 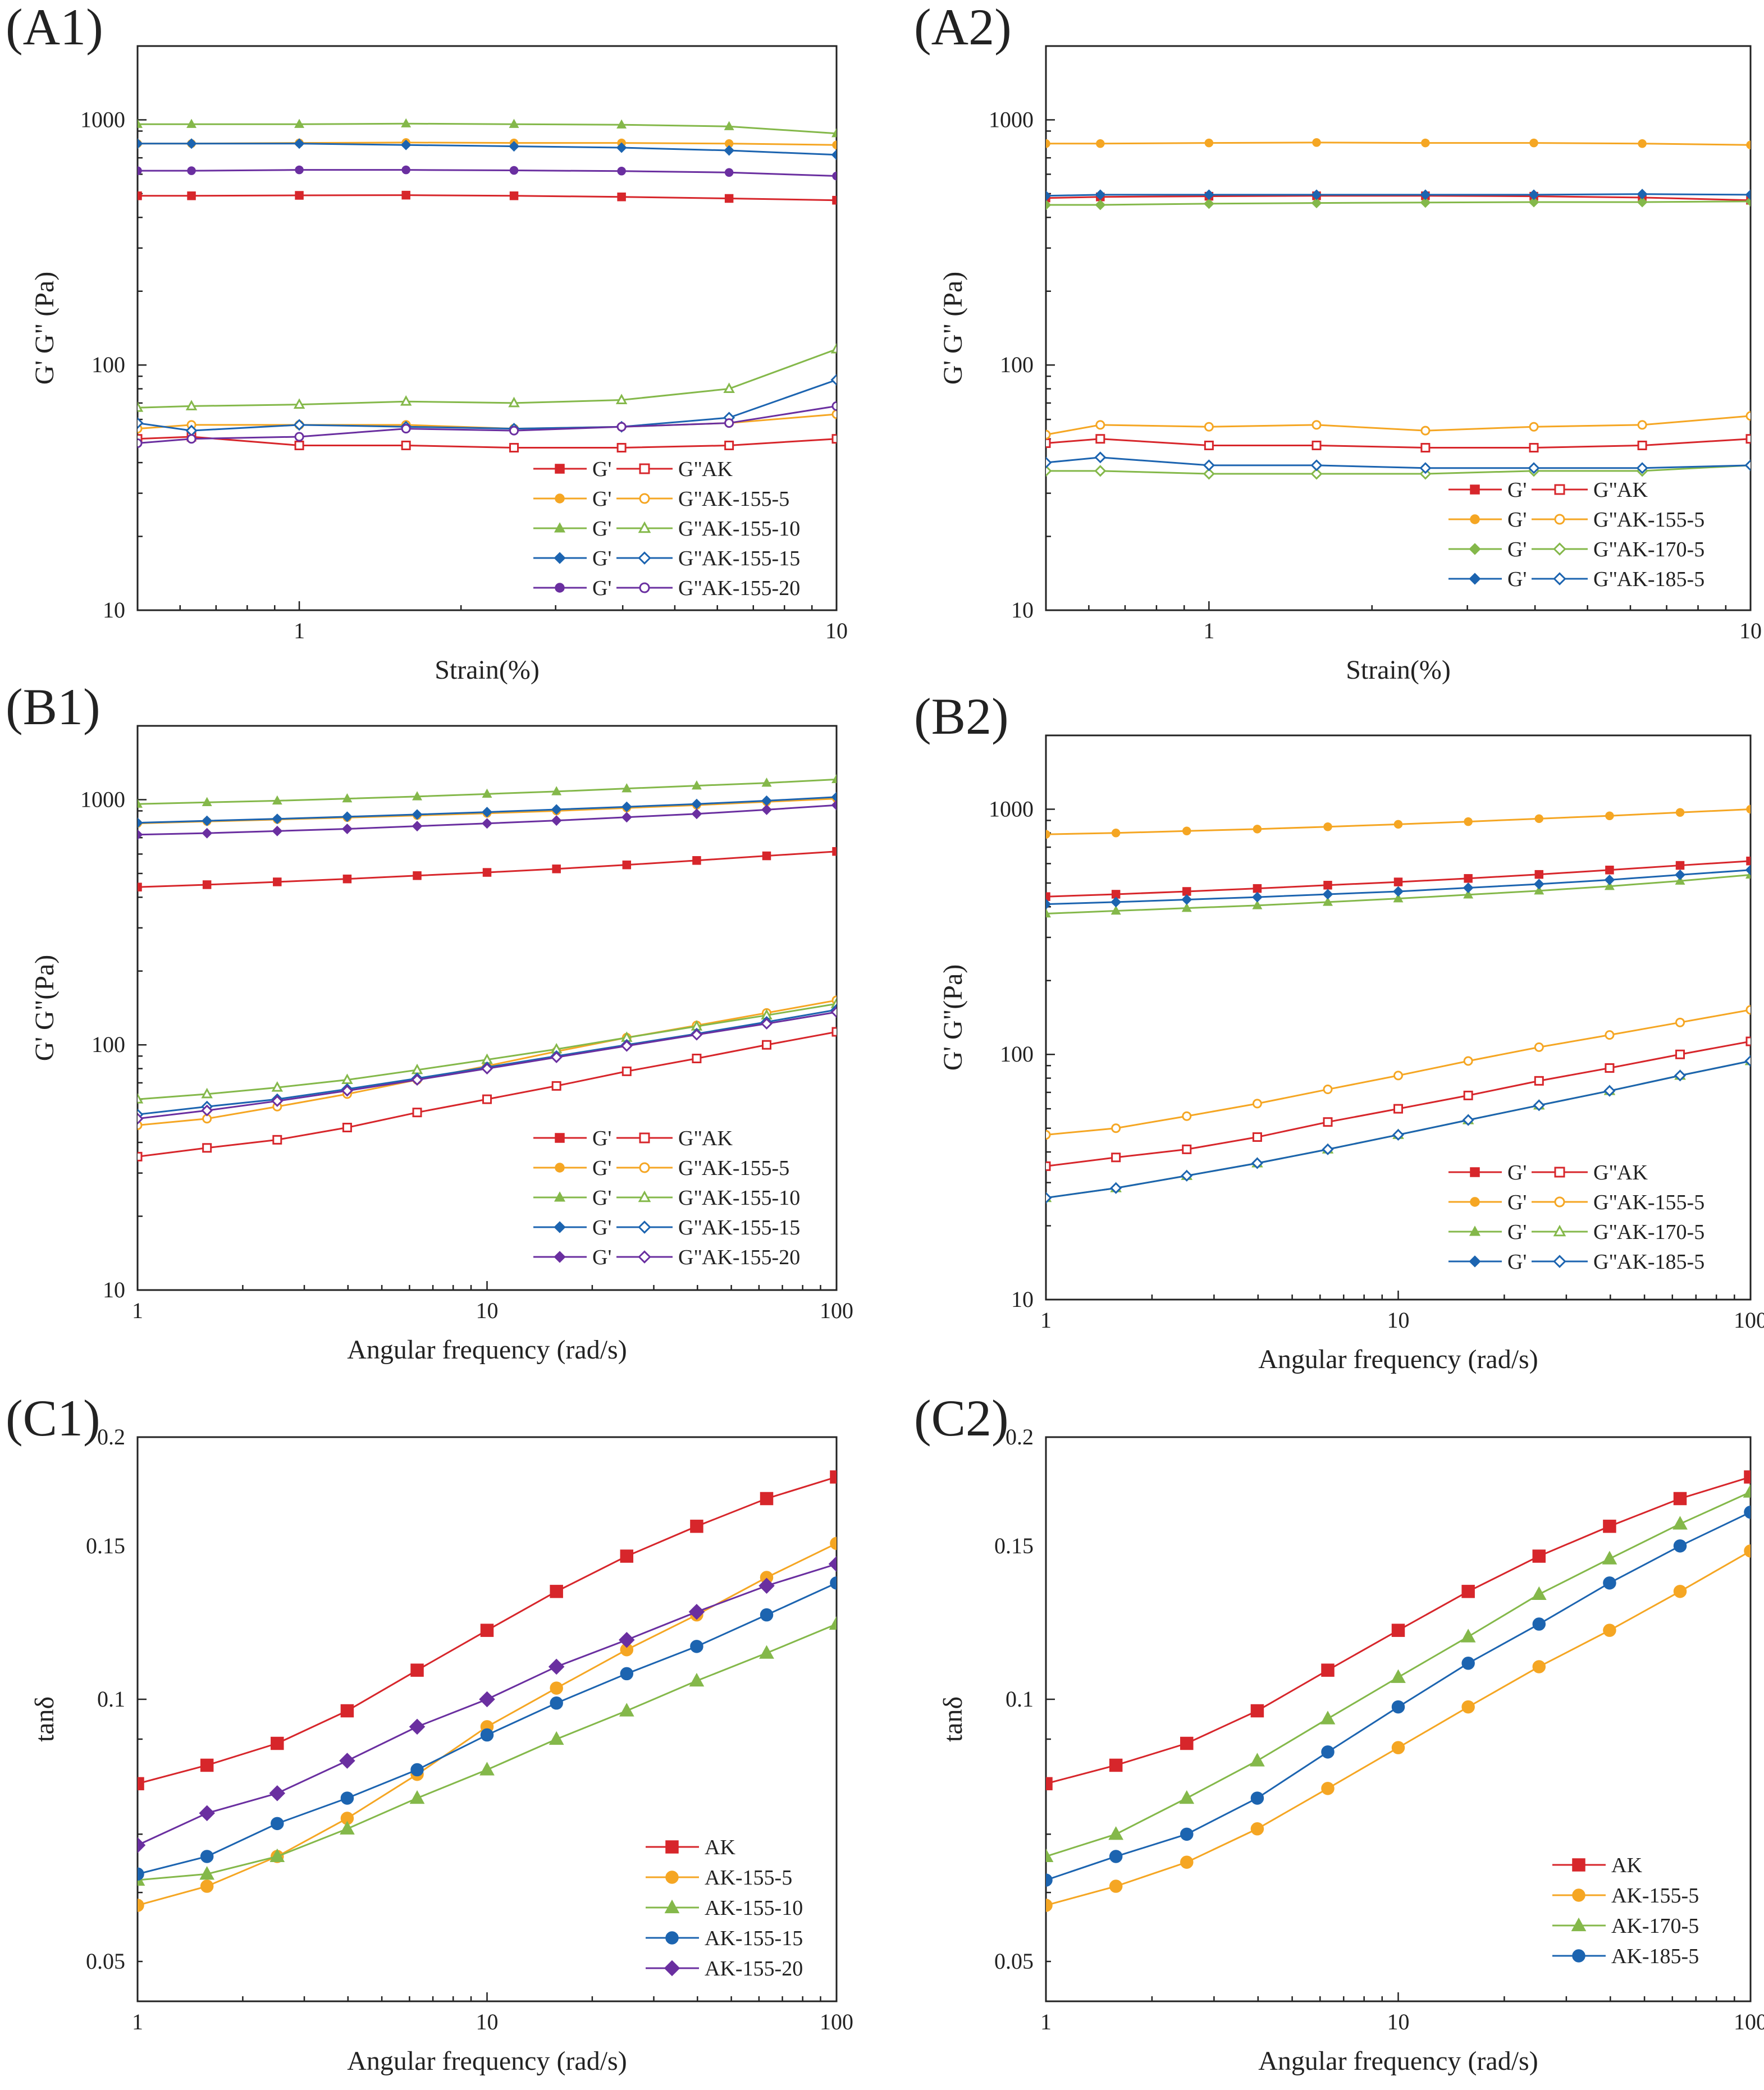 What do you see at coordinates (108, 1044) in the screenshot?
I see `y-tick-label: 100` at bounding box center [108, 1044].